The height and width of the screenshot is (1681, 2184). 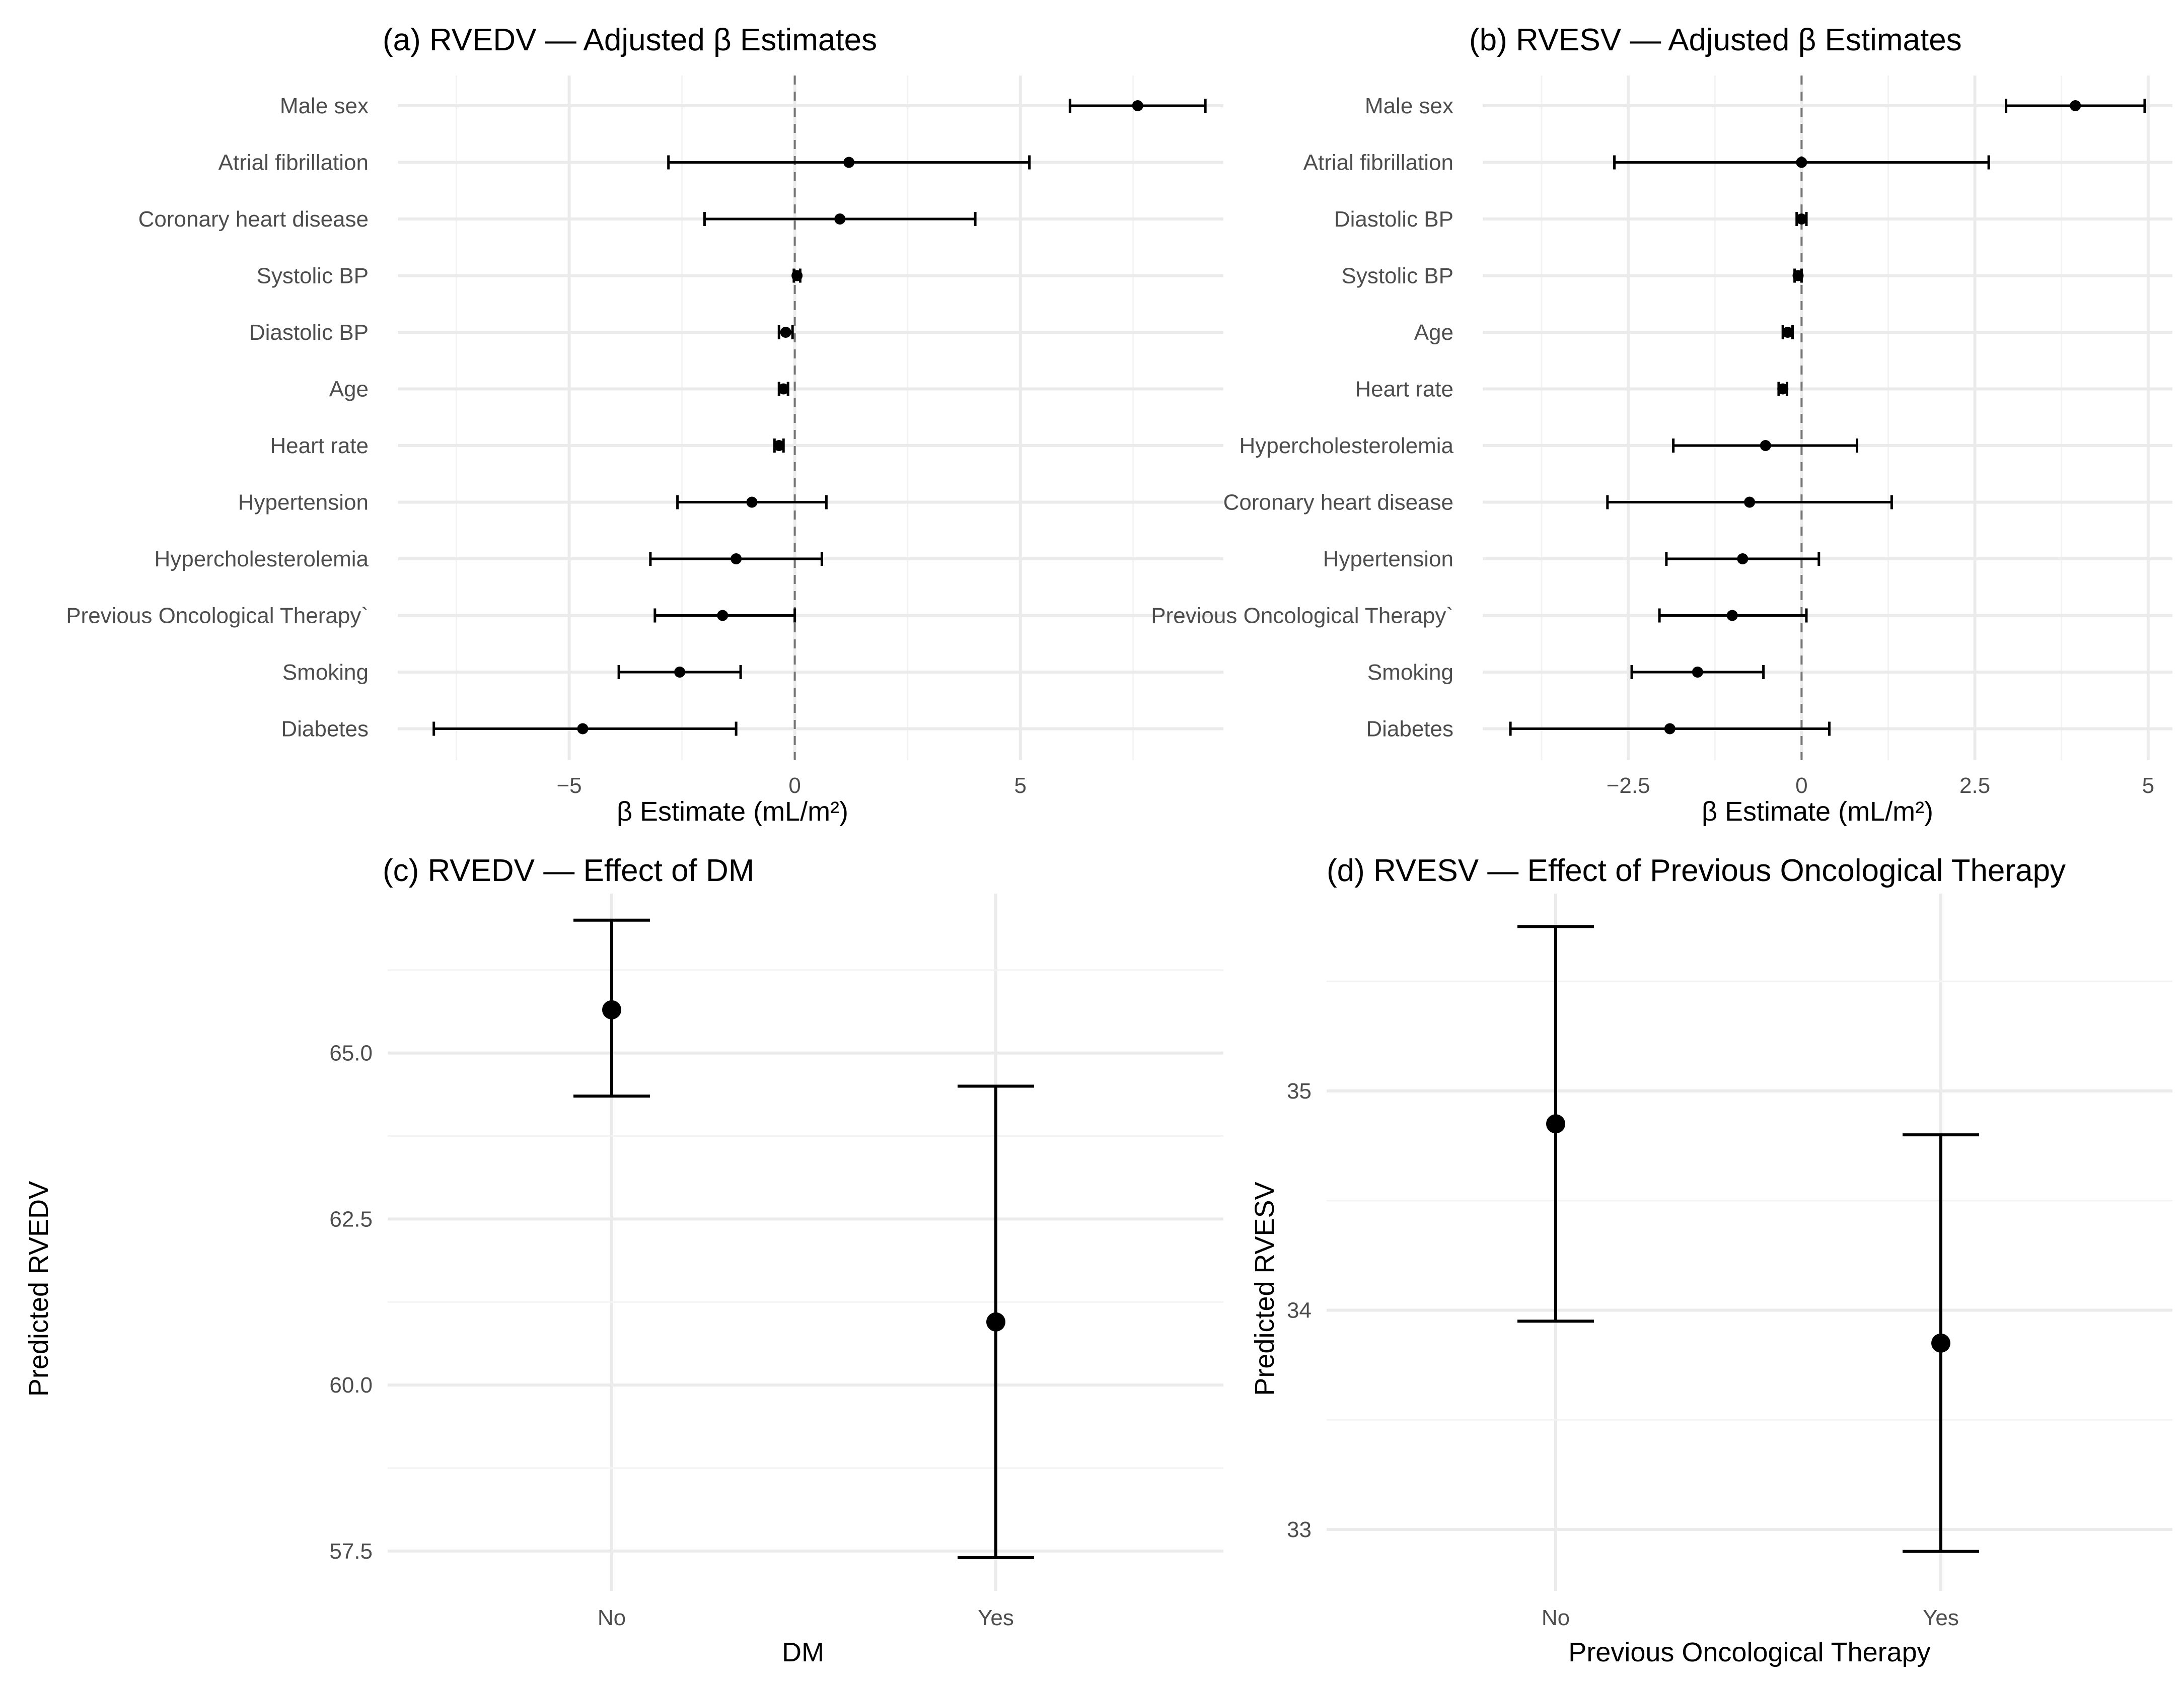 I want to click on panel-c-title: (c) RVEDV — Effect of DM, so click(x=568, y=870).